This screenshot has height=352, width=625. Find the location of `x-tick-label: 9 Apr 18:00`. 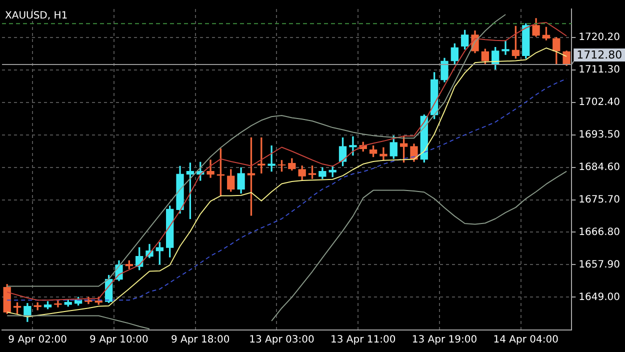

x-tick-label: 9 Apr 18:00 is located at coordinates (200, 340).